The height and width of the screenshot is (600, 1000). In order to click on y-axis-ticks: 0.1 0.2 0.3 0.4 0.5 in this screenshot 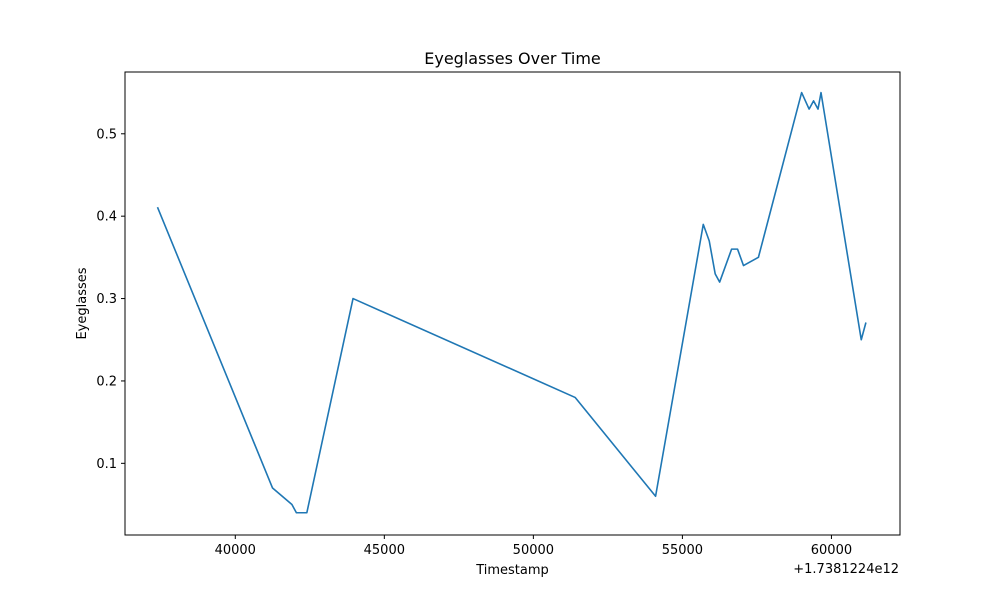, I will do `click(110, 299)`.